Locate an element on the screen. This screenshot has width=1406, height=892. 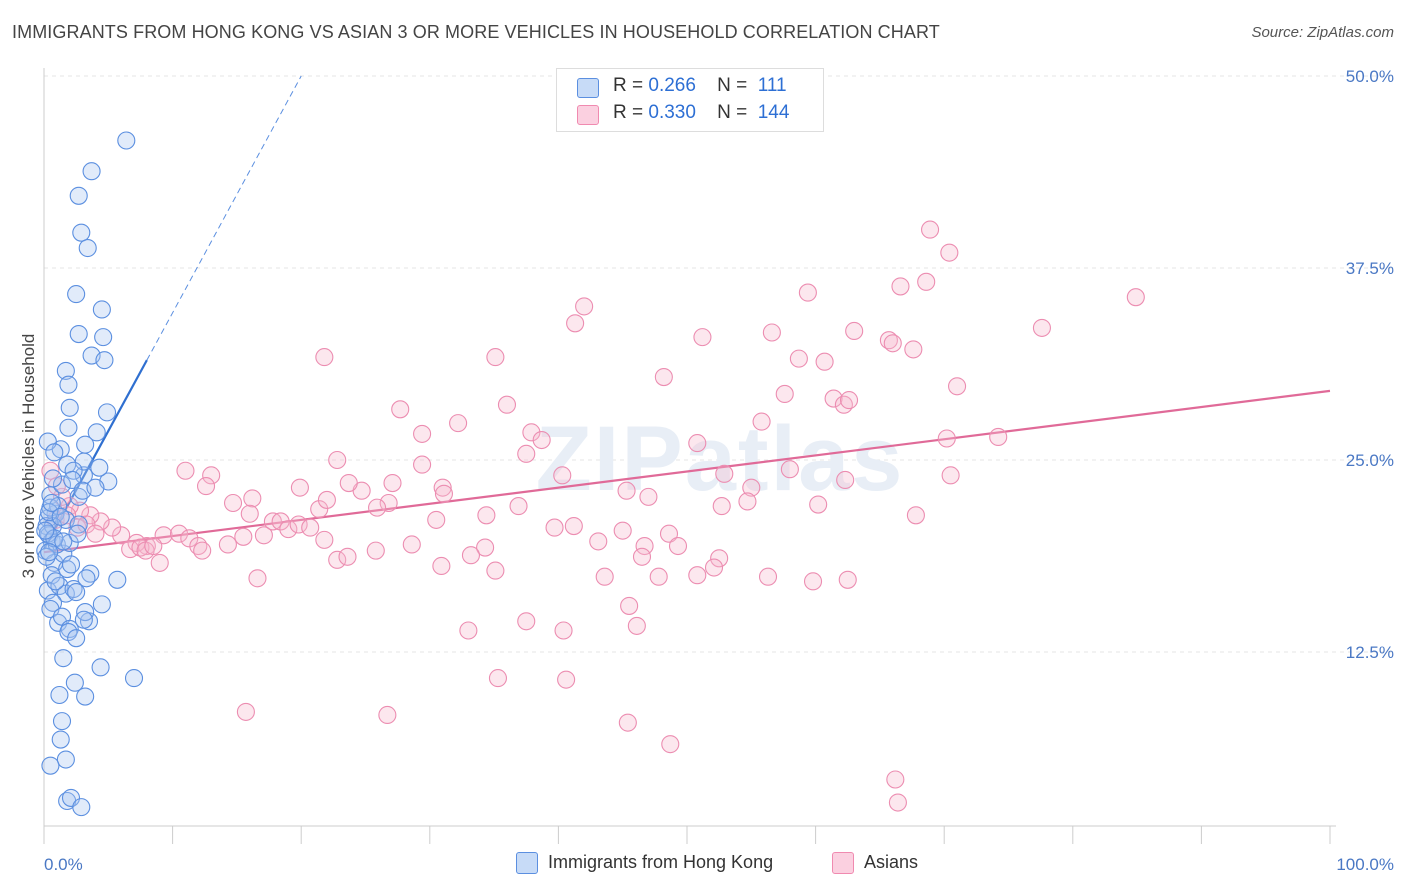
y-tick-label: 25.0% is located at coordinates (1370, 460).